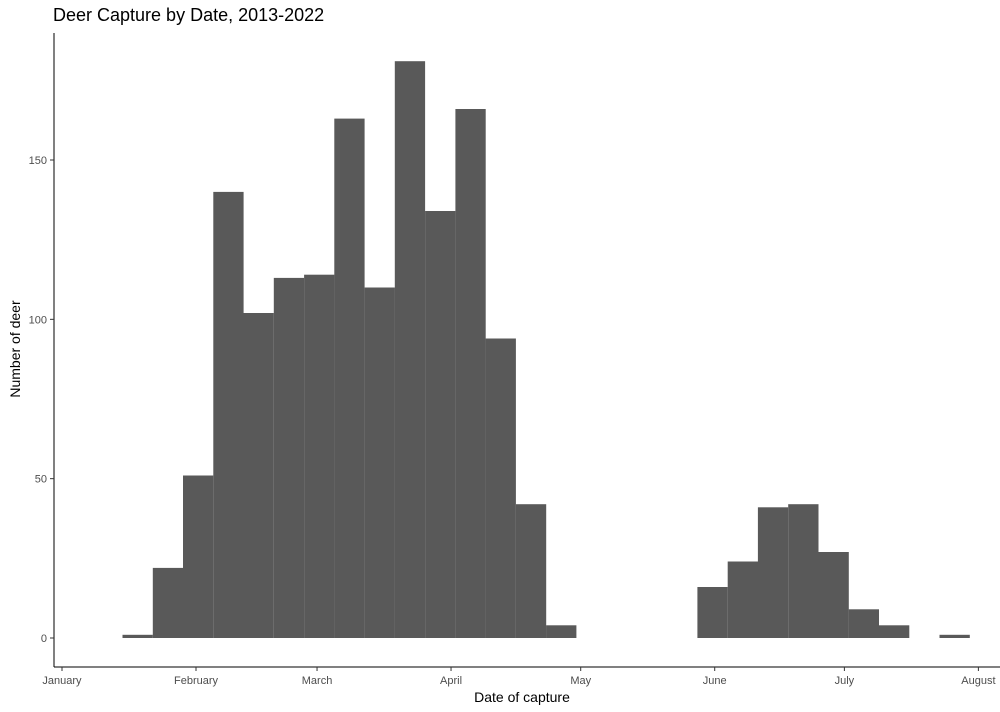 This screenshot has width=1000, height=712. I want to click on y-ticks-group: 0 50 100 150, so click(41, 400).